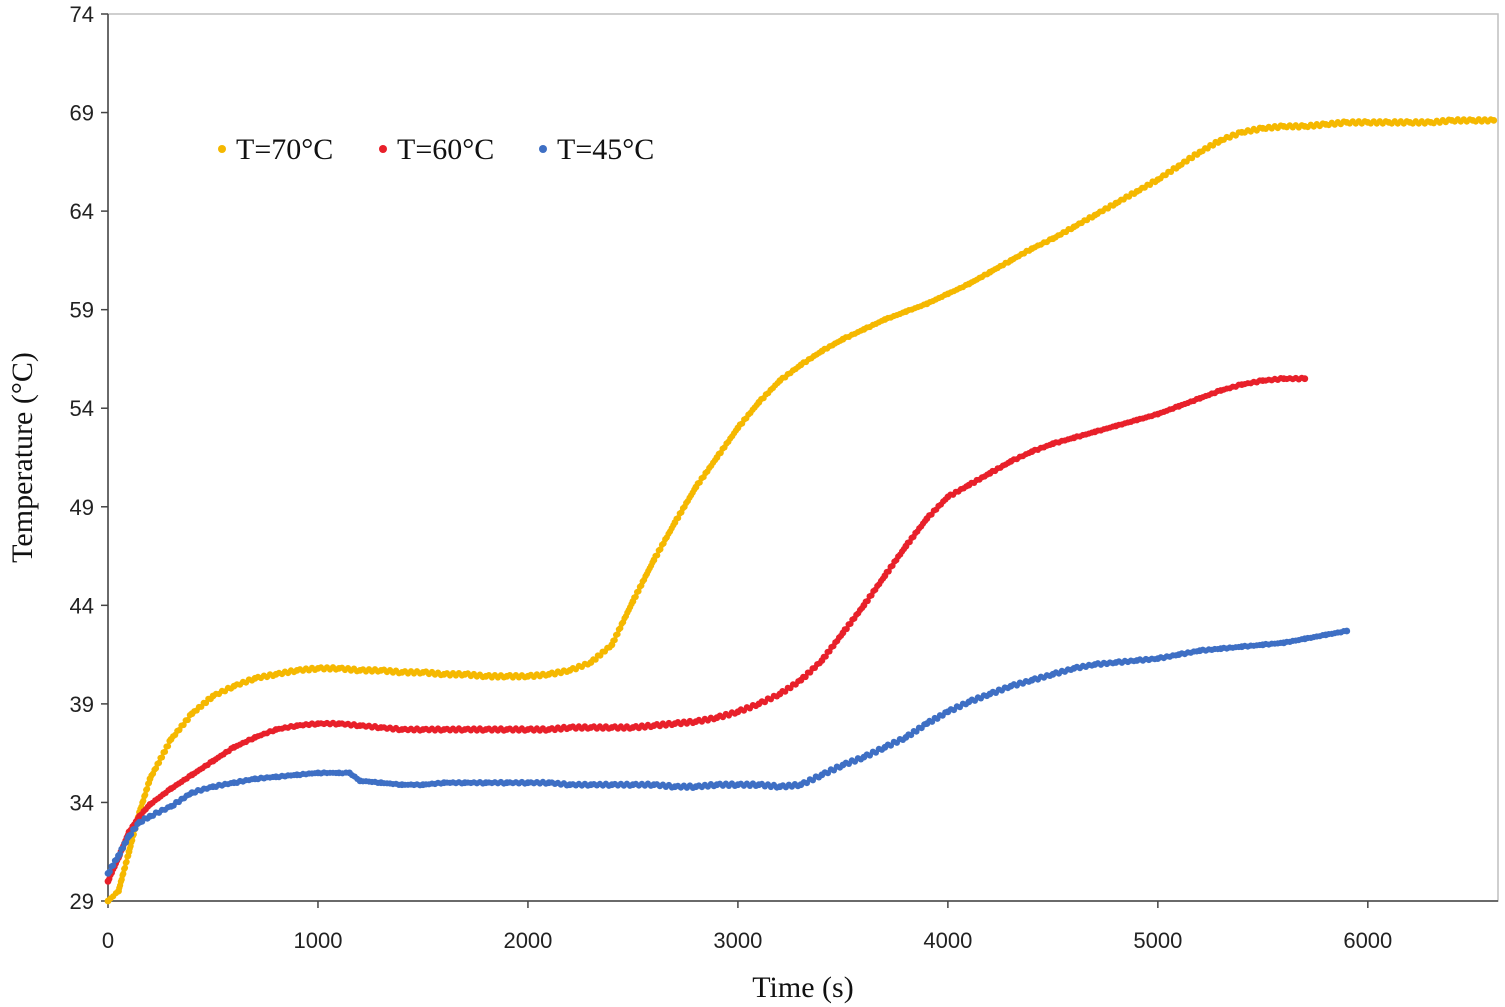 Image resolution: width=1505 pixels, height=1007 pixels. What do you see at coordinates (737, 940) in the screenshot?
I see `x-tick-label: 3000` at bounding box center [737, 940].